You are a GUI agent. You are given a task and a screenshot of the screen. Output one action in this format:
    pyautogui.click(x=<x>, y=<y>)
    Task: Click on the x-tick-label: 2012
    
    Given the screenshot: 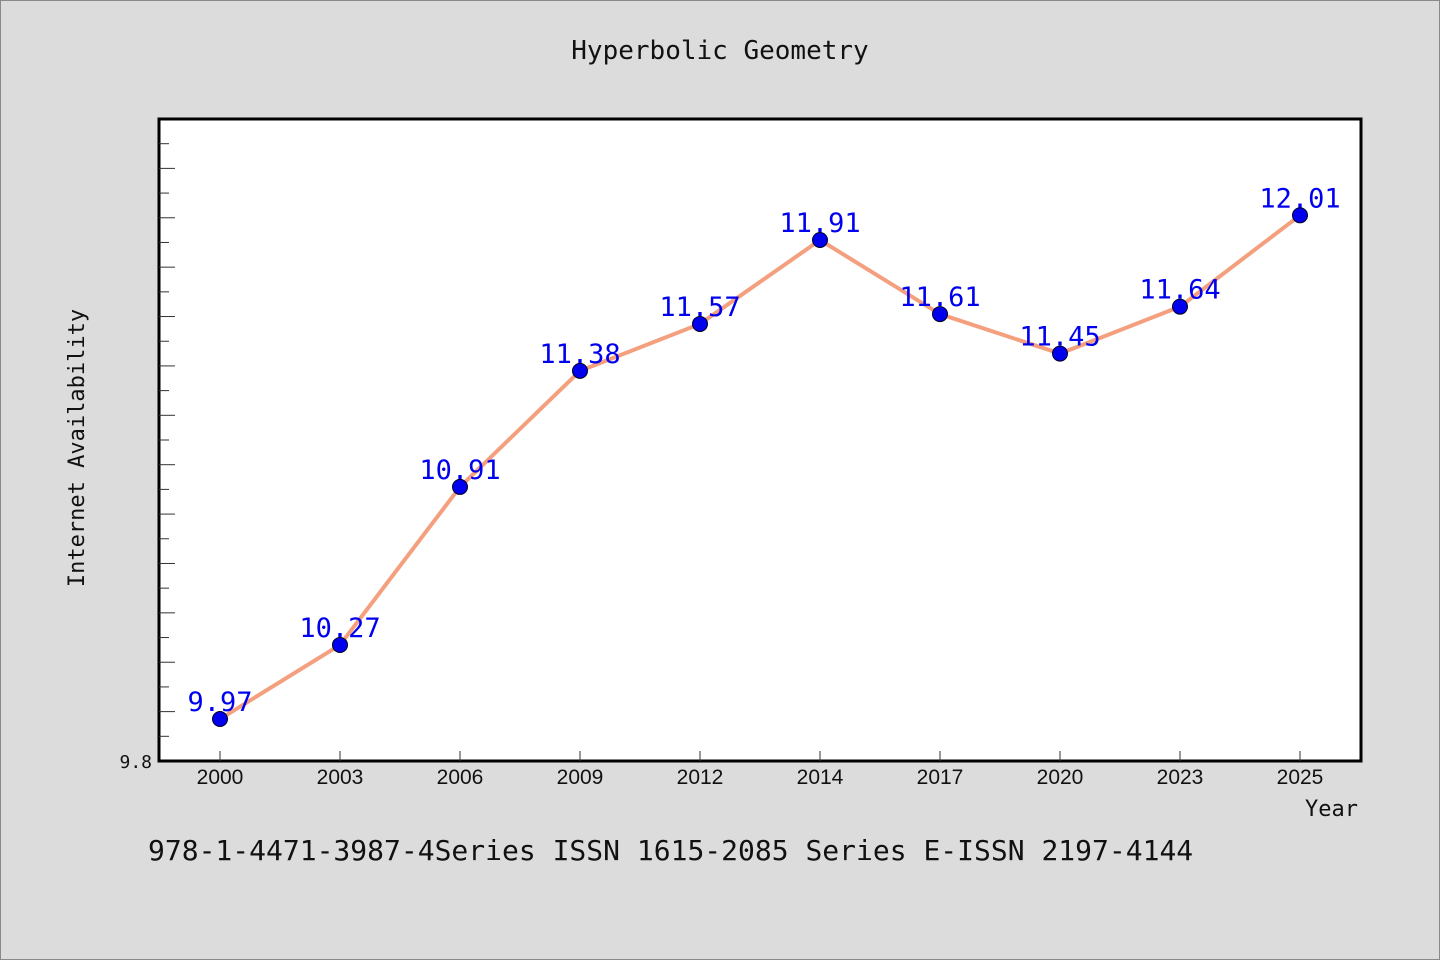 What is the action you would take?
    pyautogui.click(x=700, y=777)
    